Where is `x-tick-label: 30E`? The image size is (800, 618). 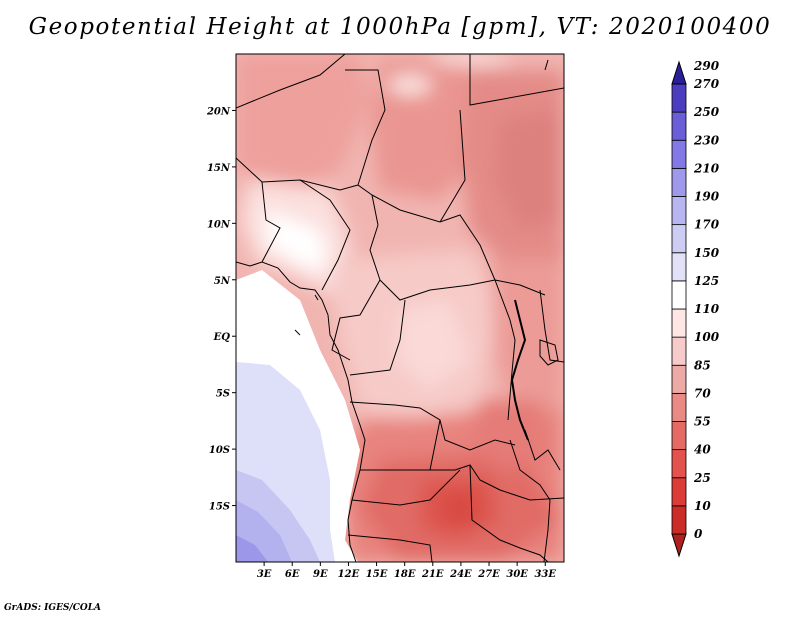 x-tick-label: 30E is located at coordinates (517, 574).